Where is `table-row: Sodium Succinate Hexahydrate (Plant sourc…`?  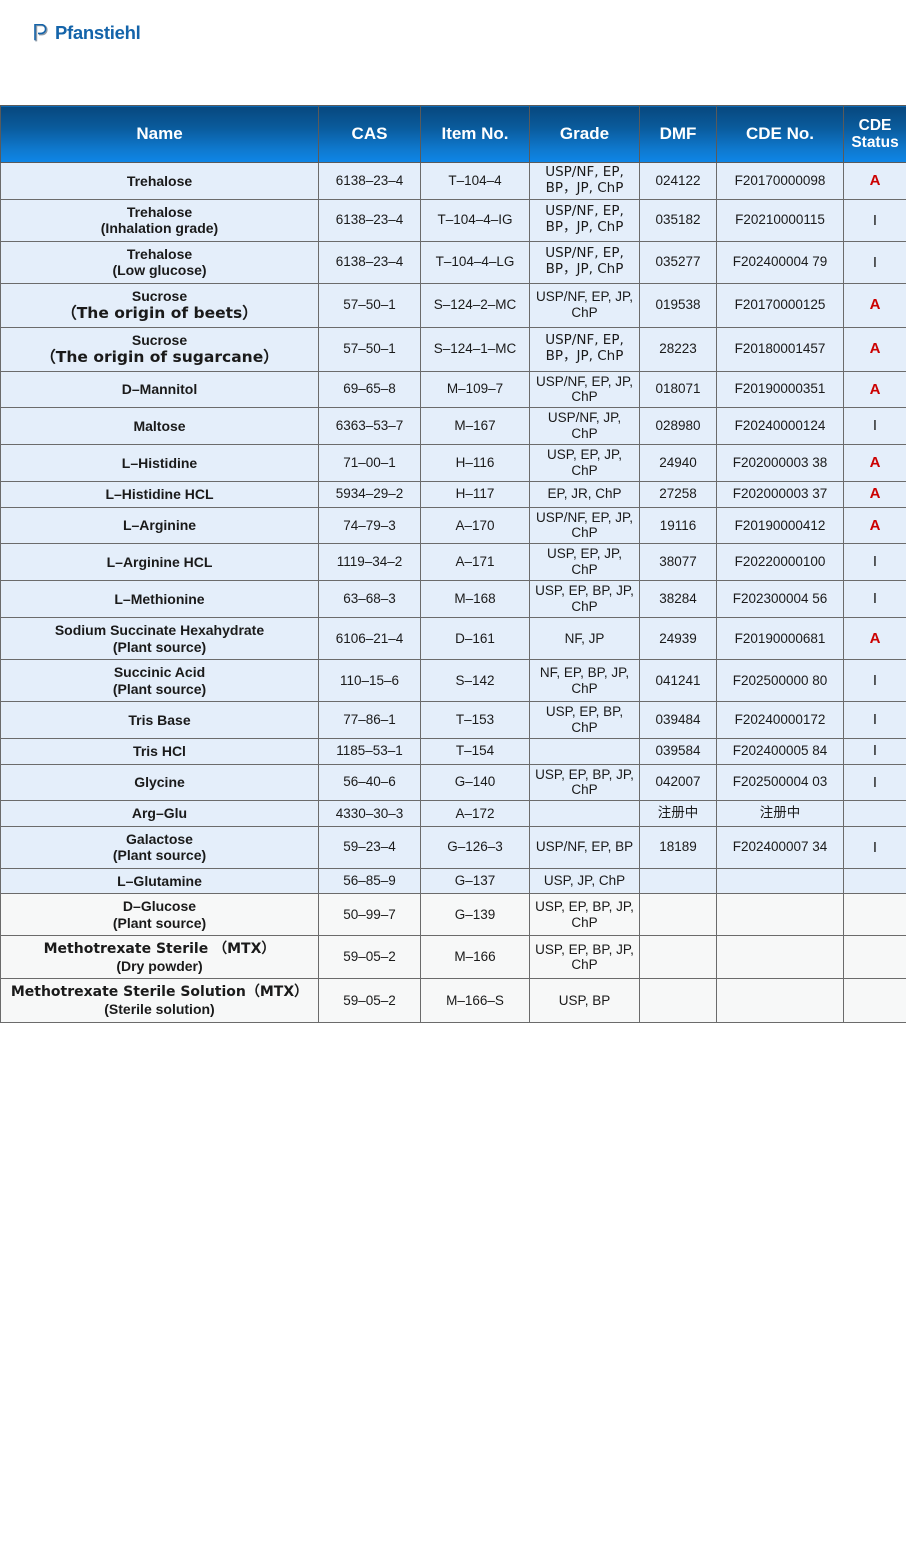
table-row: Sodium Succinate Hexahydrate (Plant sourc… is located at coordinates (453, 639).